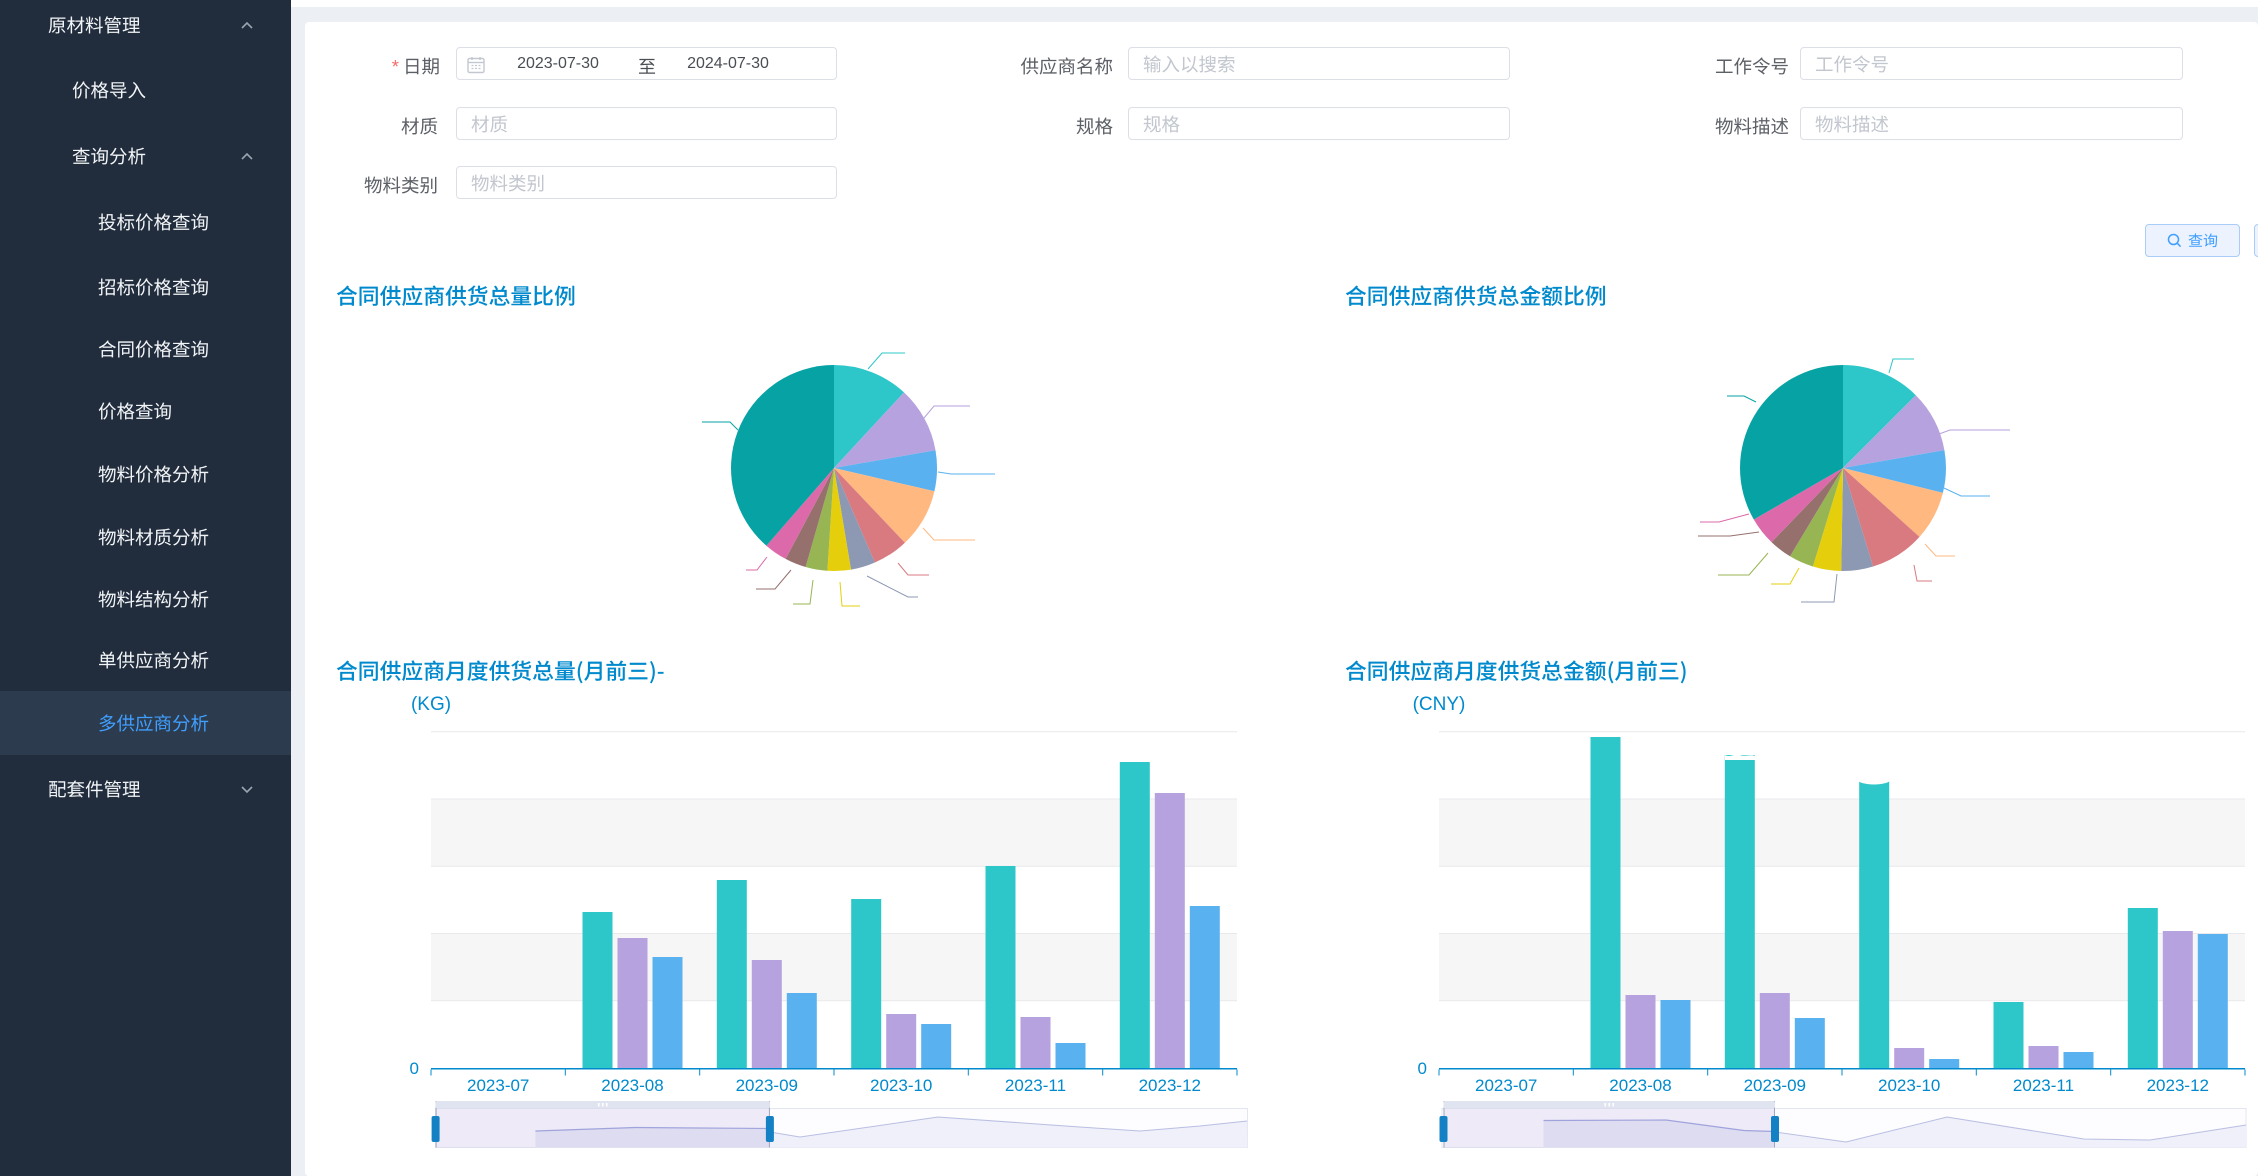  What do you see at coordinates (456, 295) in the screenshot?
I see `svg-text: 合同供应商供货总量比例` at bounding box center [456, 295].